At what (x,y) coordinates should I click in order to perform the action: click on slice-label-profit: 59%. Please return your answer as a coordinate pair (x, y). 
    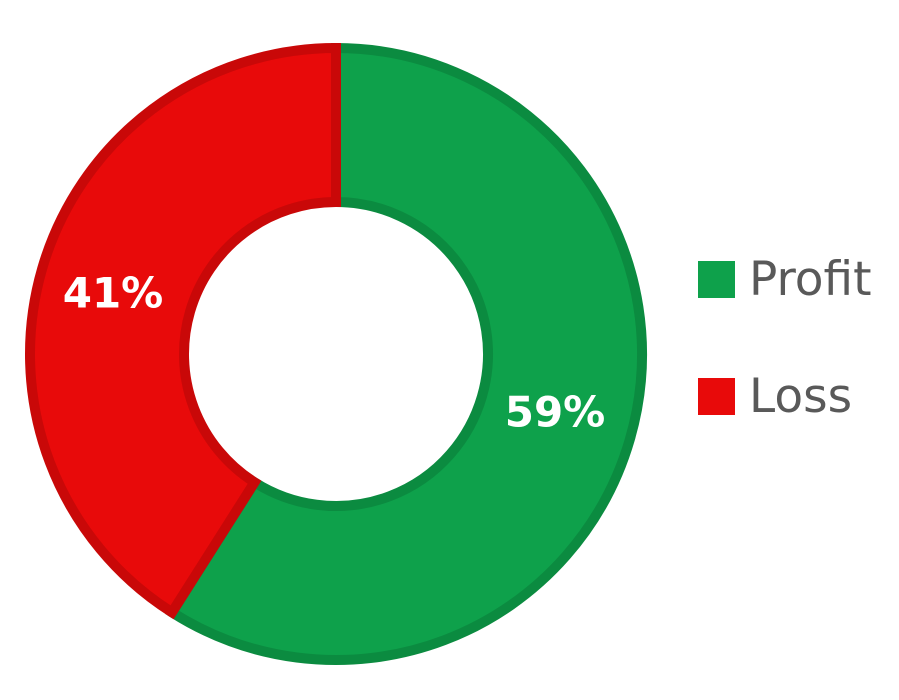
    Looking at the image, I should click on (555, 412).